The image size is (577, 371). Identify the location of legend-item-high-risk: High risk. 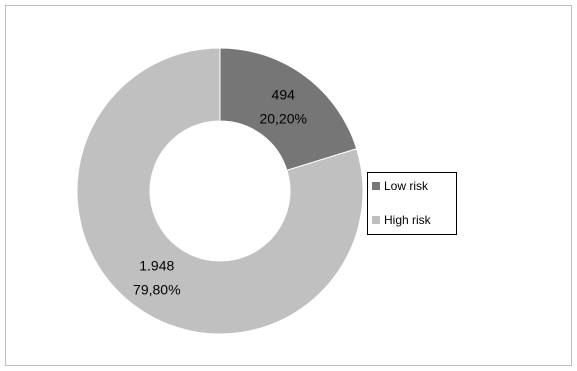
(401, 220).